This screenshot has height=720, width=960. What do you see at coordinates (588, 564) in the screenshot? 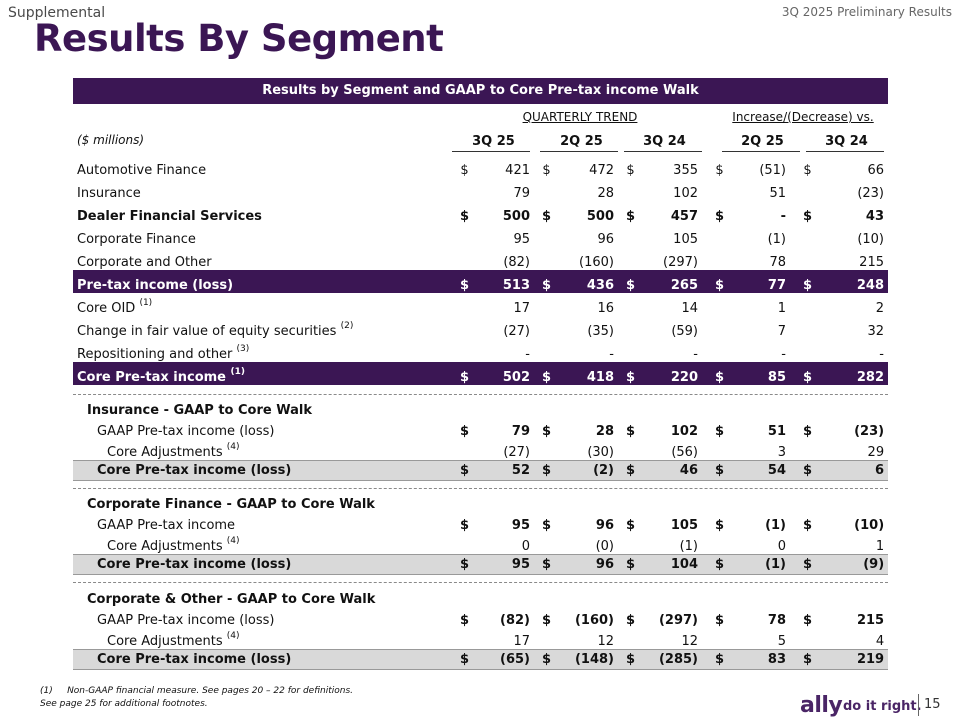
I see `value-cell: 96` at bounding box center [588, 564].